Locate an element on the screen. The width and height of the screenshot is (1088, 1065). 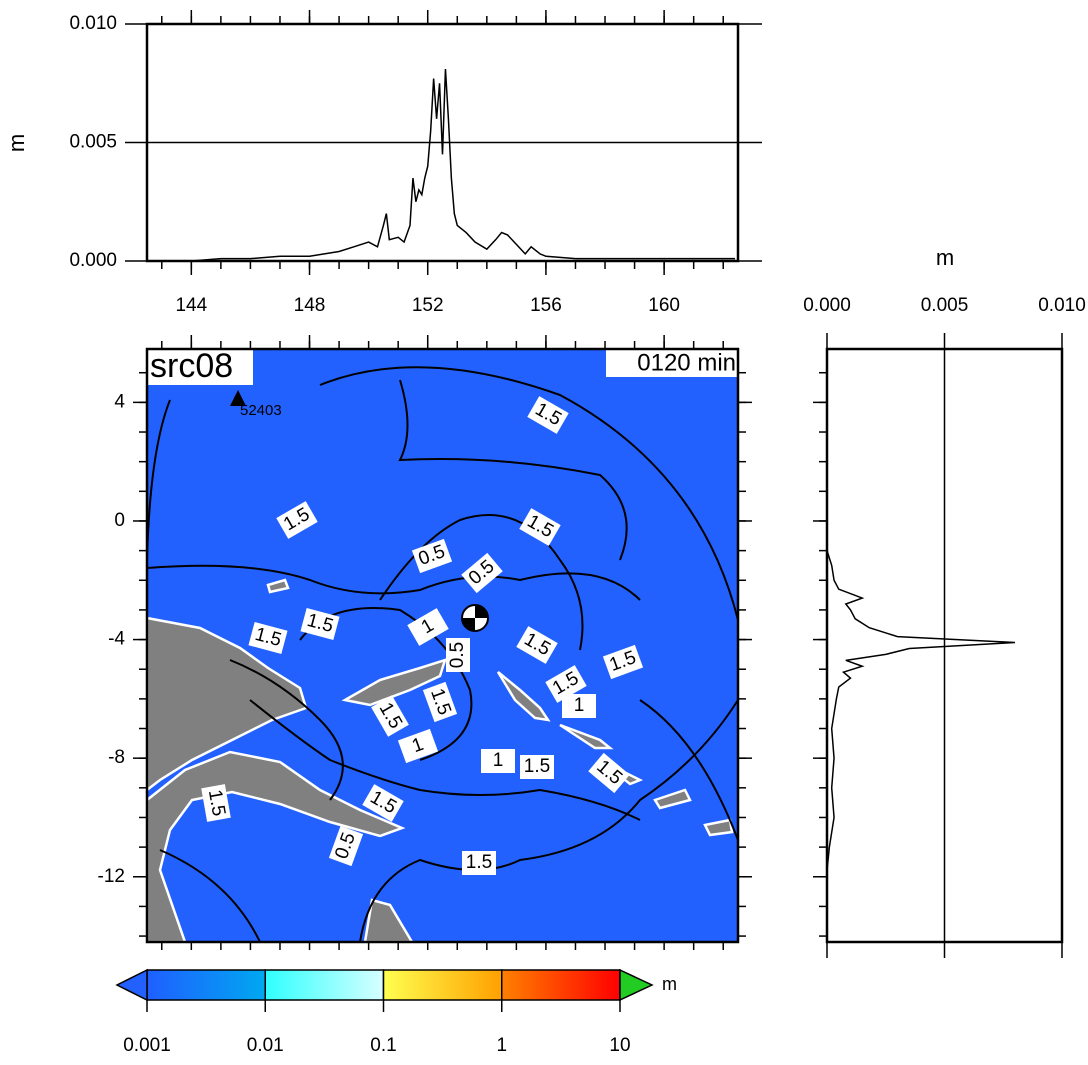
x-tick-label: 156 is located at coordinates (546, 305).